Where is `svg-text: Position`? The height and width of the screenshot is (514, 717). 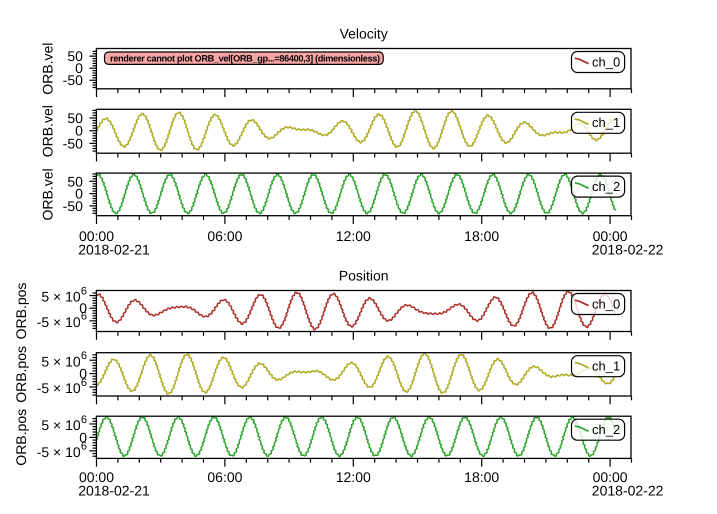
svg-text: Position is located at coordinates (364, 276).